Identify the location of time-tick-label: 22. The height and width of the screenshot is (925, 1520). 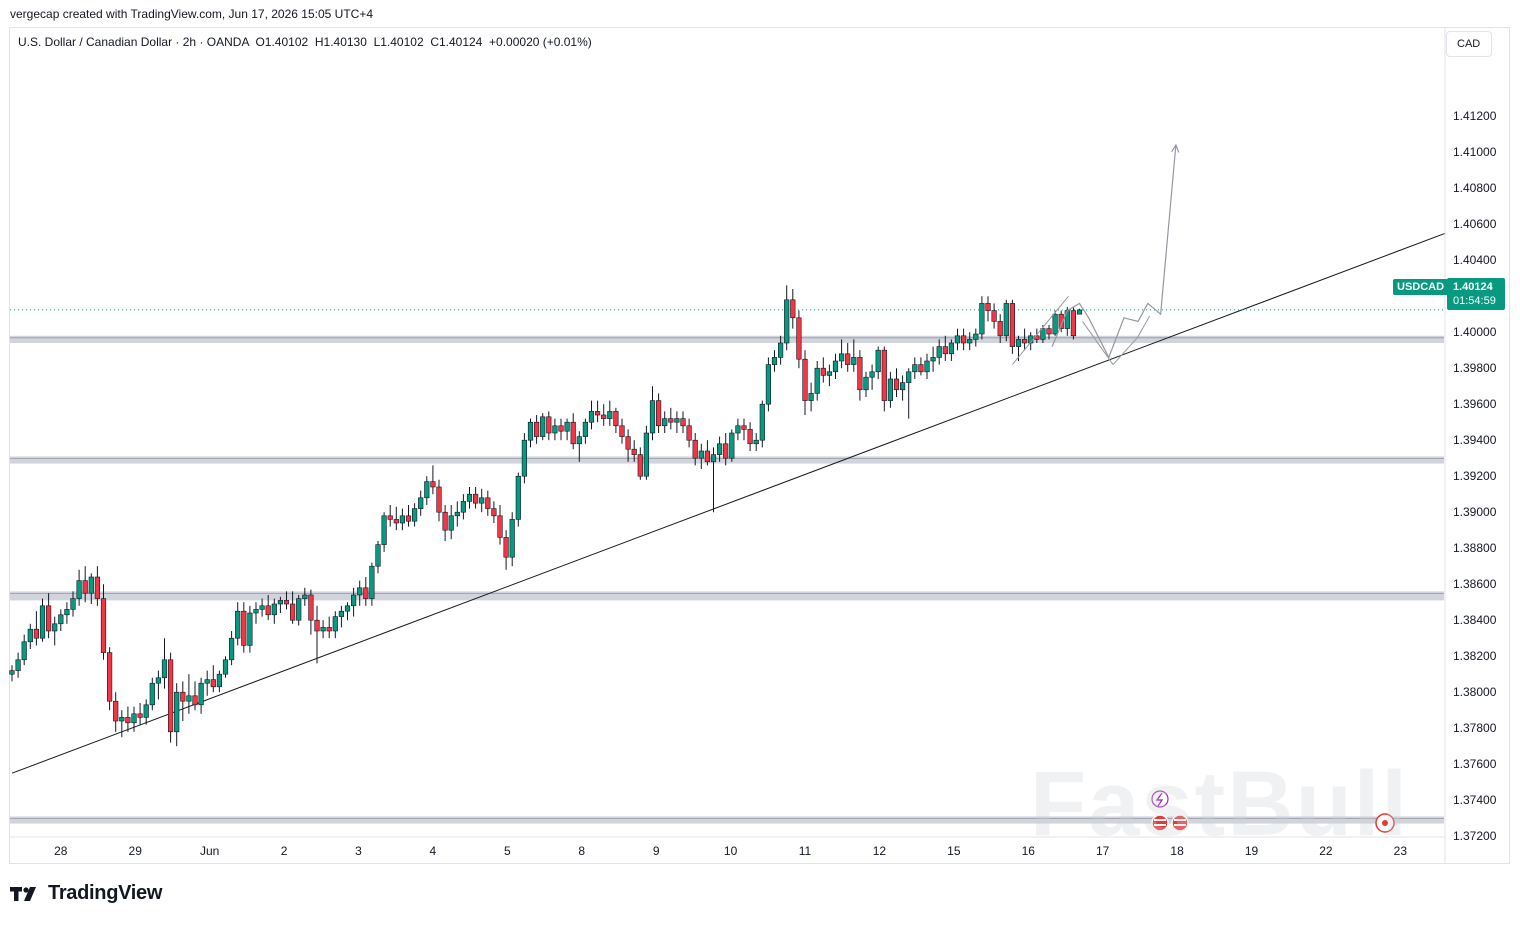
(1326, 851).